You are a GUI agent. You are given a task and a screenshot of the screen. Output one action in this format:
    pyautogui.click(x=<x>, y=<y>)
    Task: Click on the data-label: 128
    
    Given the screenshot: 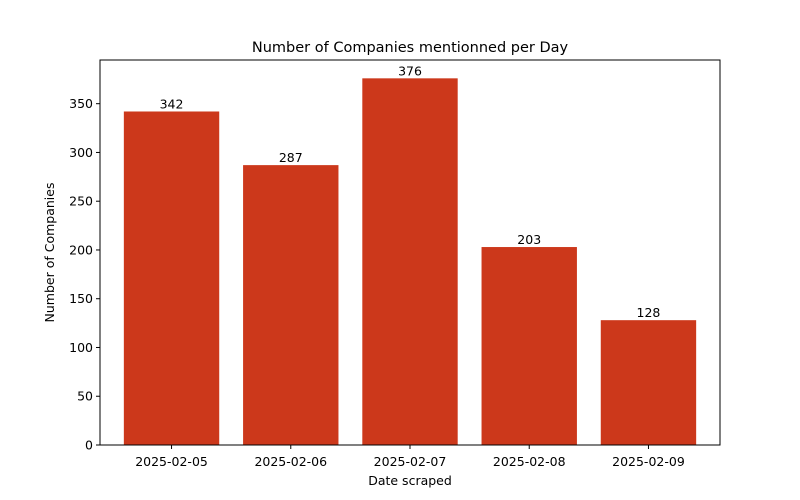 What is the action you would take?
    pyautogui.click(x=649, y=312)
    